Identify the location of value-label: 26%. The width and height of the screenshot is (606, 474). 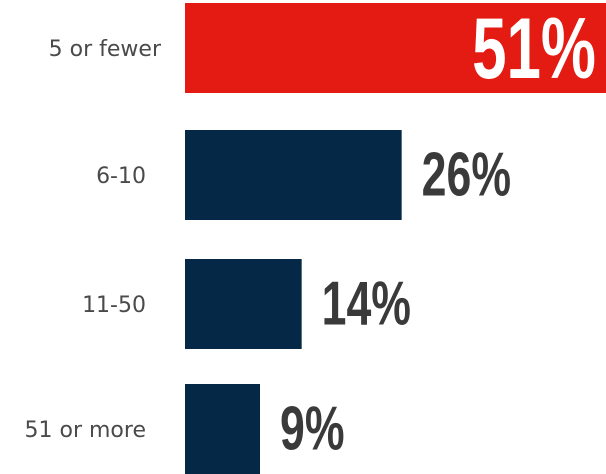
(466, 175).